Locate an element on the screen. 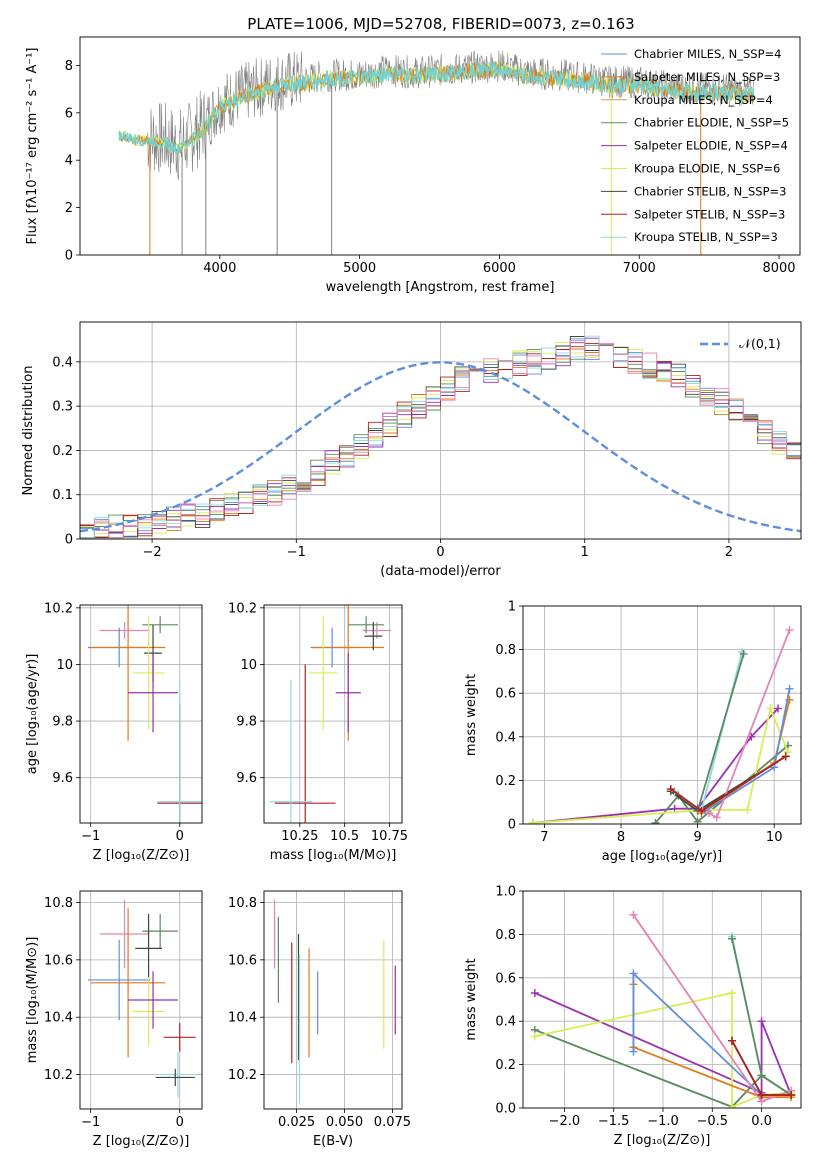  legend-label: Chabrier ELODIE, N_SSP=5 is located at coordinates (711, 123).